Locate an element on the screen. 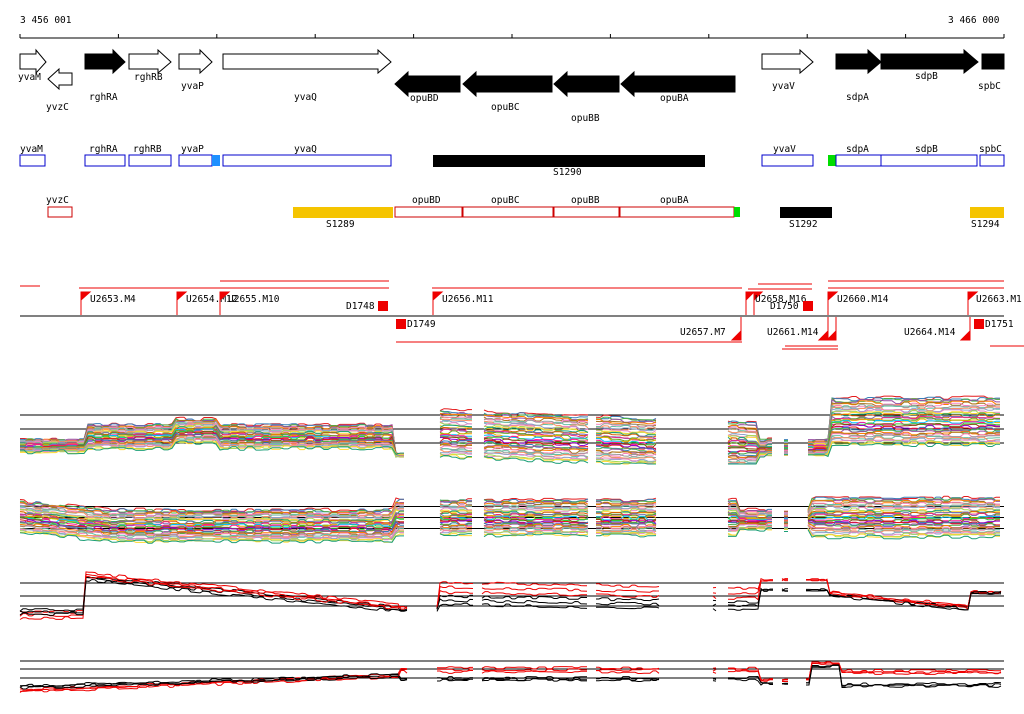  gene-label: opuBA is located at coordinates (674, 98).